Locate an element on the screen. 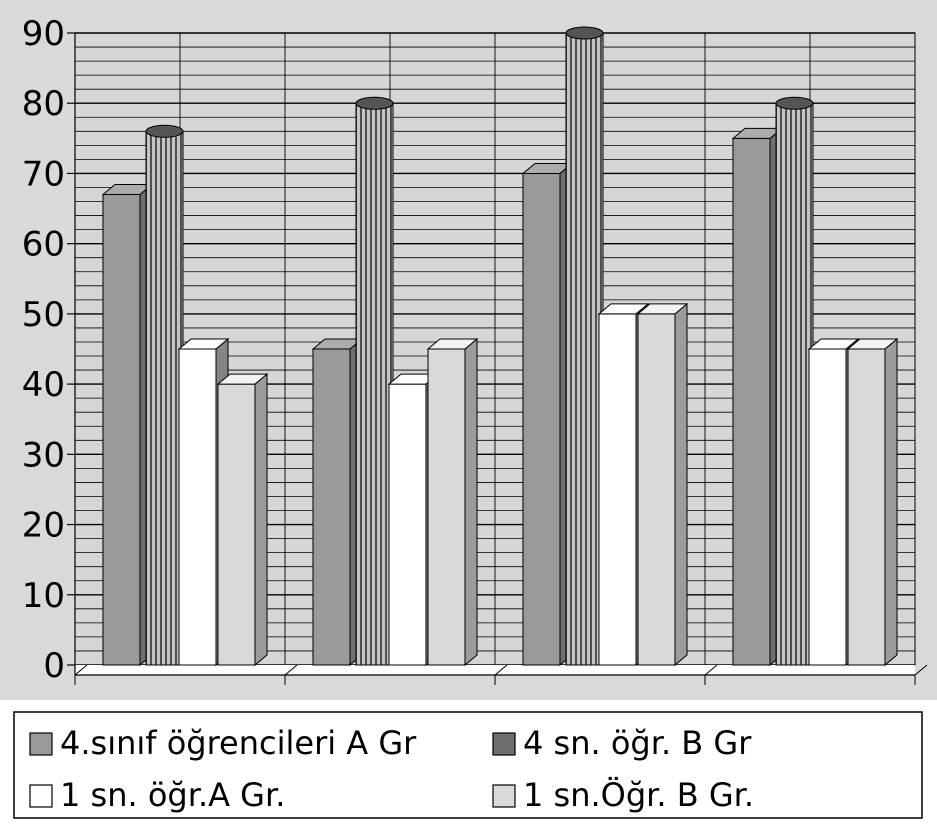 The image size is (937, 832). legend-label: 4.sınıf öğrencileri A Gr is located at coordinates (238, 743).